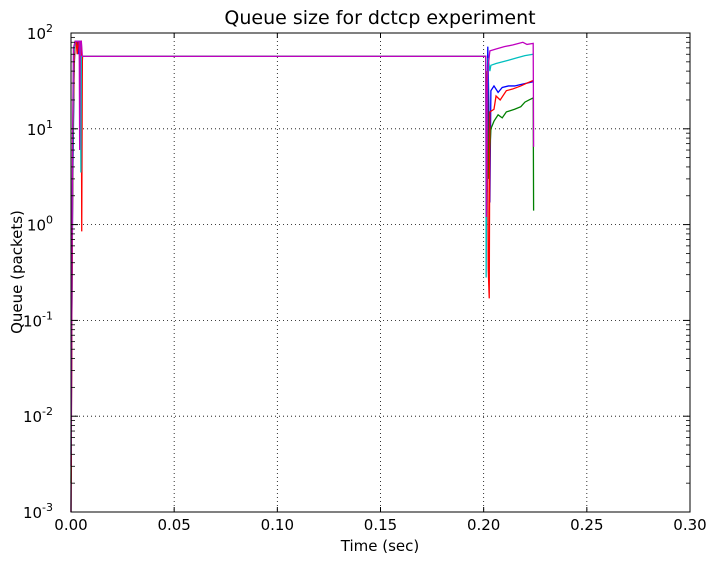 This screenshot has height=564, width=718. What do you see at coordinates (277, 525) in the screenshot?
I see `x-tick-label: 0.10` at bounding box center [277, 525].